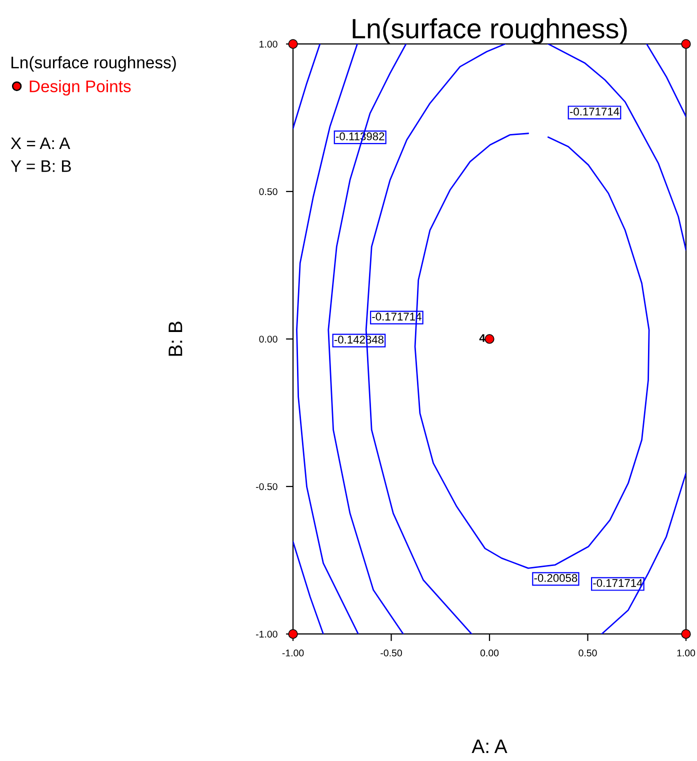 This screenshot has height=761, width=697. Describe the element at coordinates (482, 338) in the screenshot. I see `annotation: 4` at that location.